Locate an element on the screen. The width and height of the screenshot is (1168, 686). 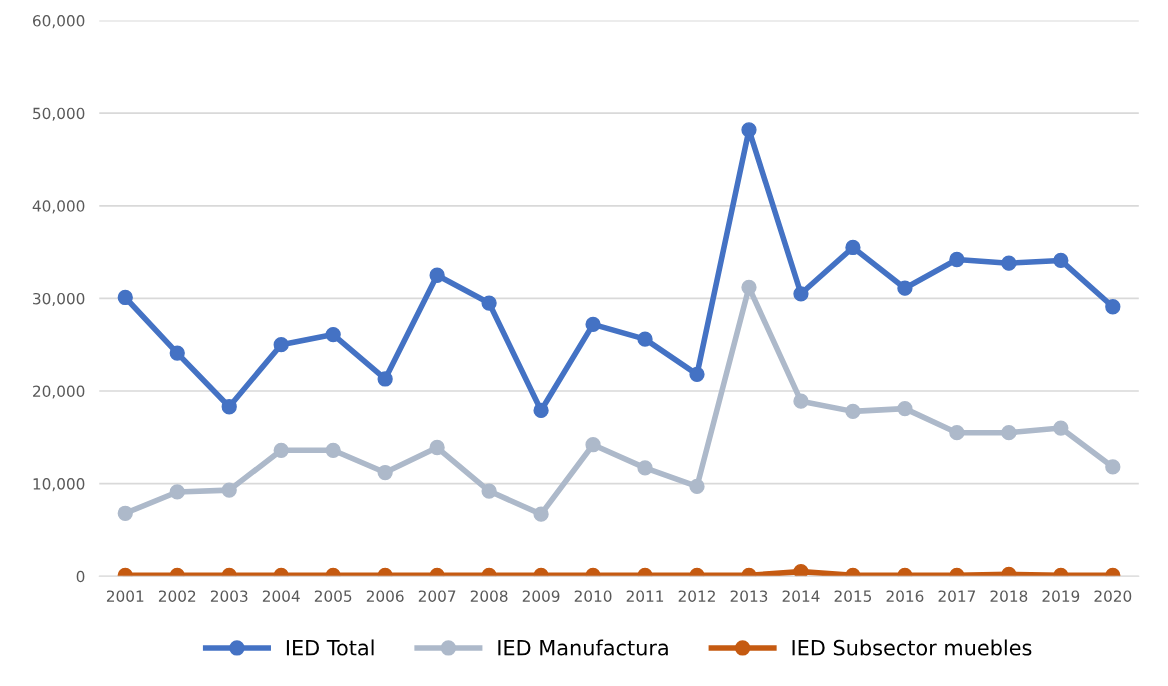
x-tick-label: 2002 is located at coordinates (177, 596).